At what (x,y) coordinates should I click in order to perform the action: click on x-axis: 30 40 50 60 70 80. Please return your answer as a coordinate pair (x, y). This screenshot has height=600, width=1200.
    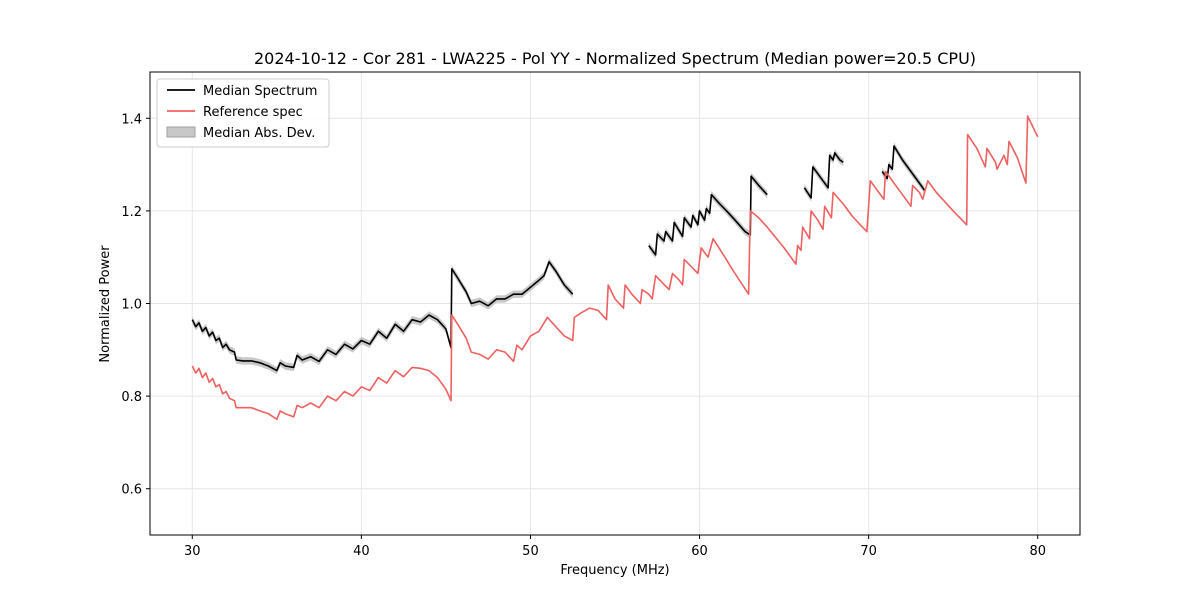
    Looking at the image, I should click on (615, 547).